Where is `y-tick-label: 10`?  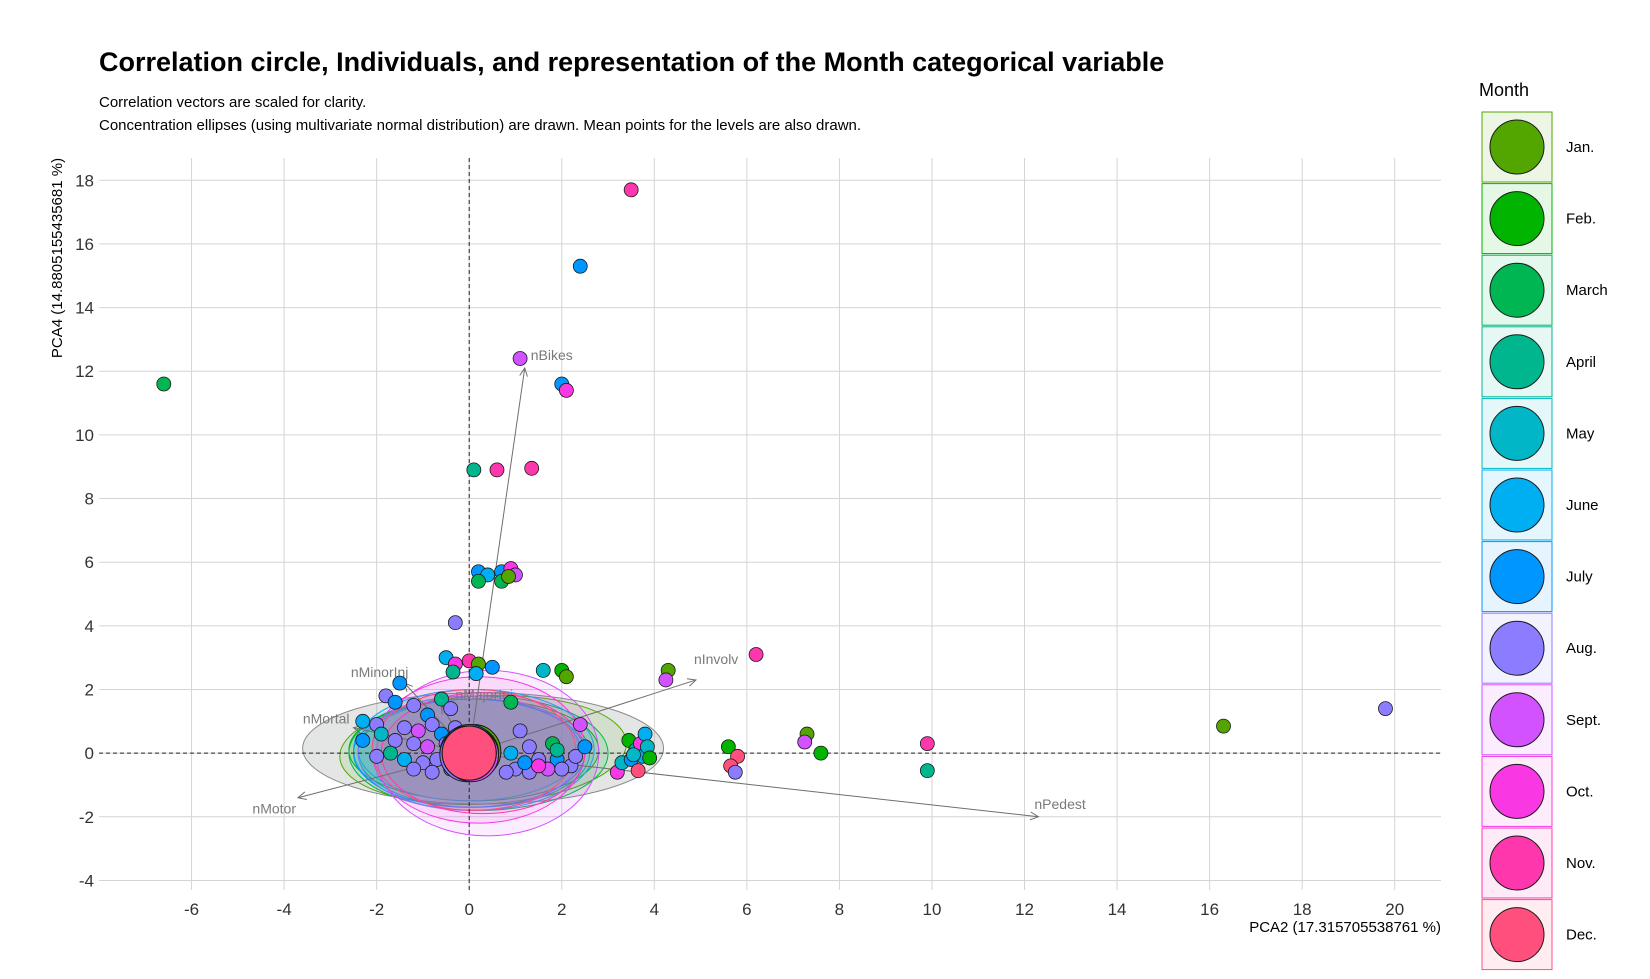 y-tick-label: 10 is located at coordinates (84, 435).